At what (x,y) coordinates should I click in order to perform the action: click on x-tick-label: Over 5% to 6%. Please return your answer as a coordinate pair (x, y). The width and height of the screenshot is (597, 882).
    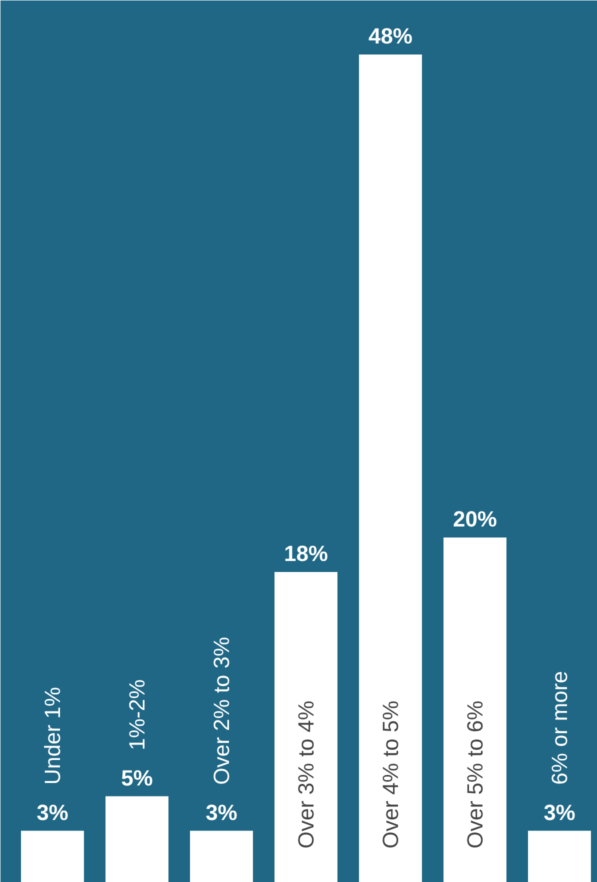
    Looking at the image, I should click on (475, 774).